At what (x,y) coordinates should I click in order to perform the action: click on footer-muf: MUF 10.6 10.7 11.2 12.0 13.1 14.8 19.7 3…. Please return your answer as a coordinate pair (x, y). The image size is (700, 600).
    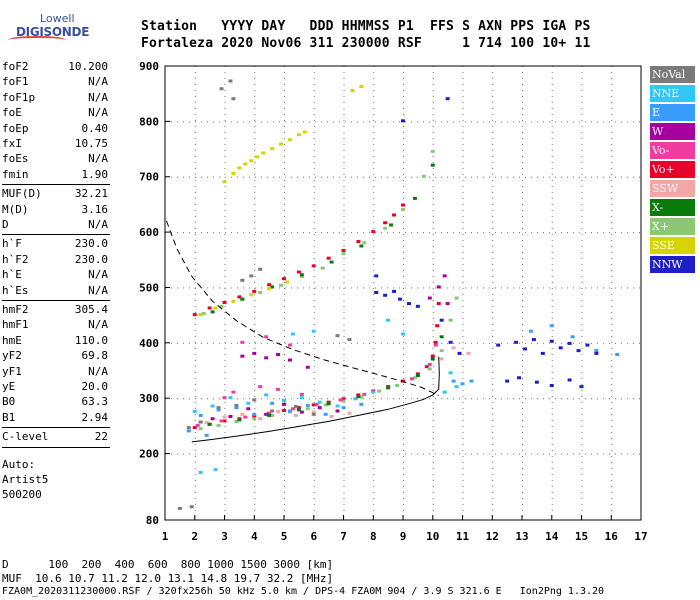
    Looking at the image, I should click on (168, 578).